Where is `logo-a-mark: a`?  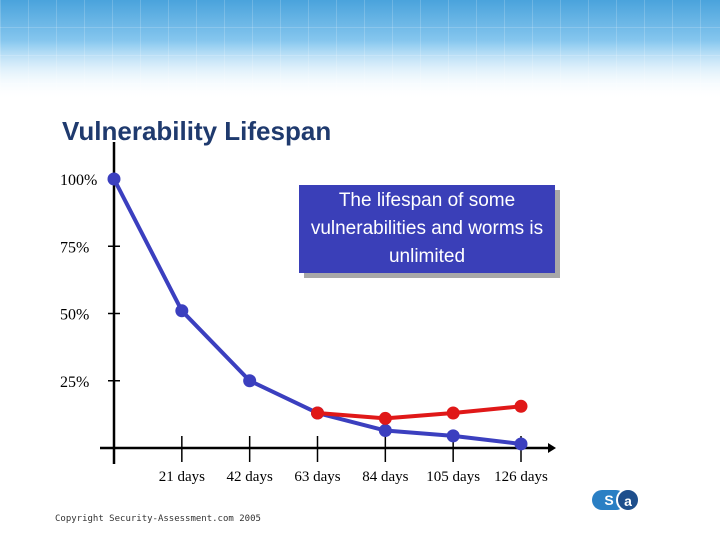 logo-a-mark: a is located at coordinates (628, 500).